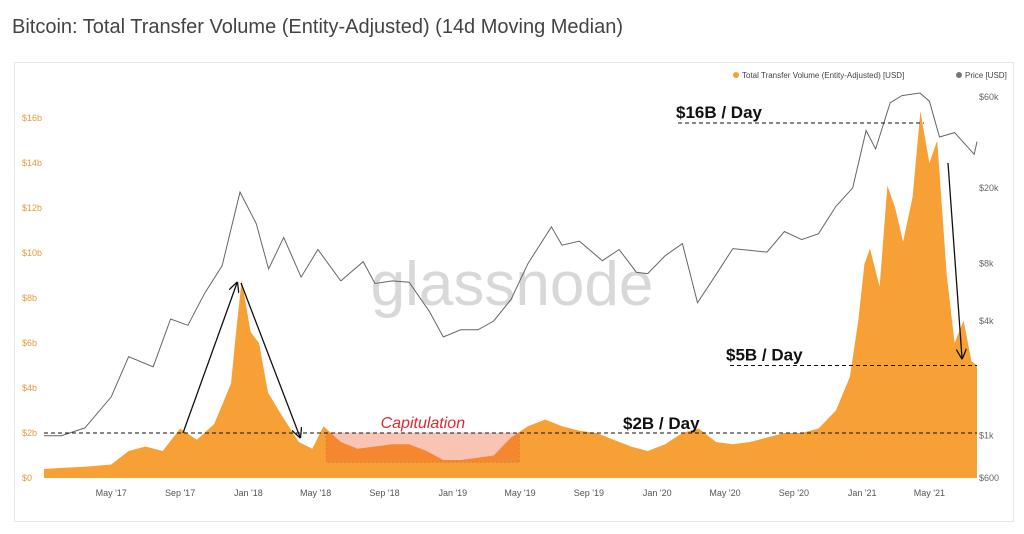 The image size is (1024, 534). What do you see at coordinates (32, 118) in the screenshot?
I see `y-left-tick: $16b` at bounding box center [32, 118].